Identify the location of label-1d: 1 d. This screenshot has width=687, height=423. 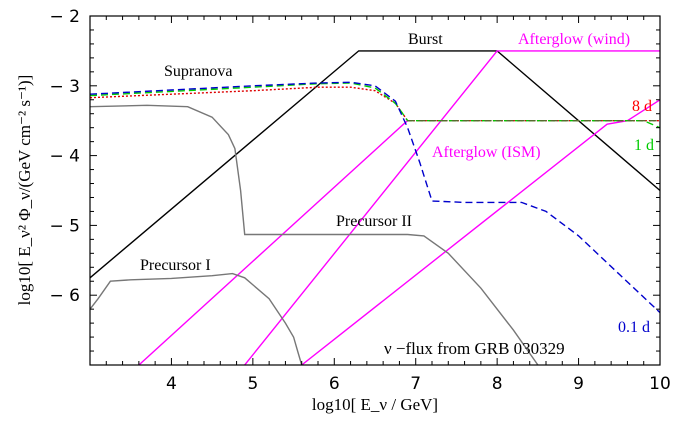
(644, 145).